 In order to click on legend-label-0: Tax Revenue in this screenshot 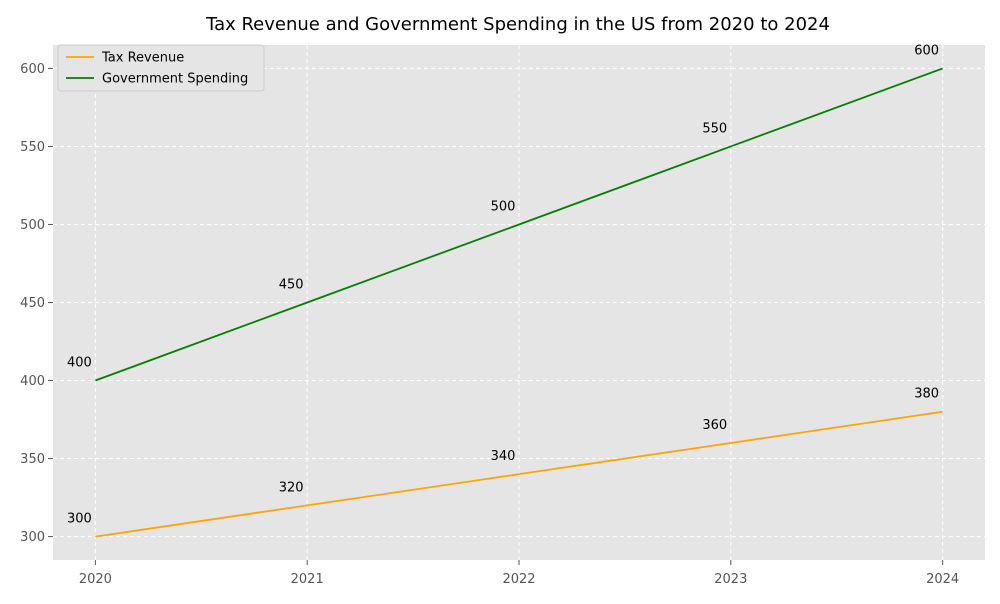, I will do `click(142, 58)`.